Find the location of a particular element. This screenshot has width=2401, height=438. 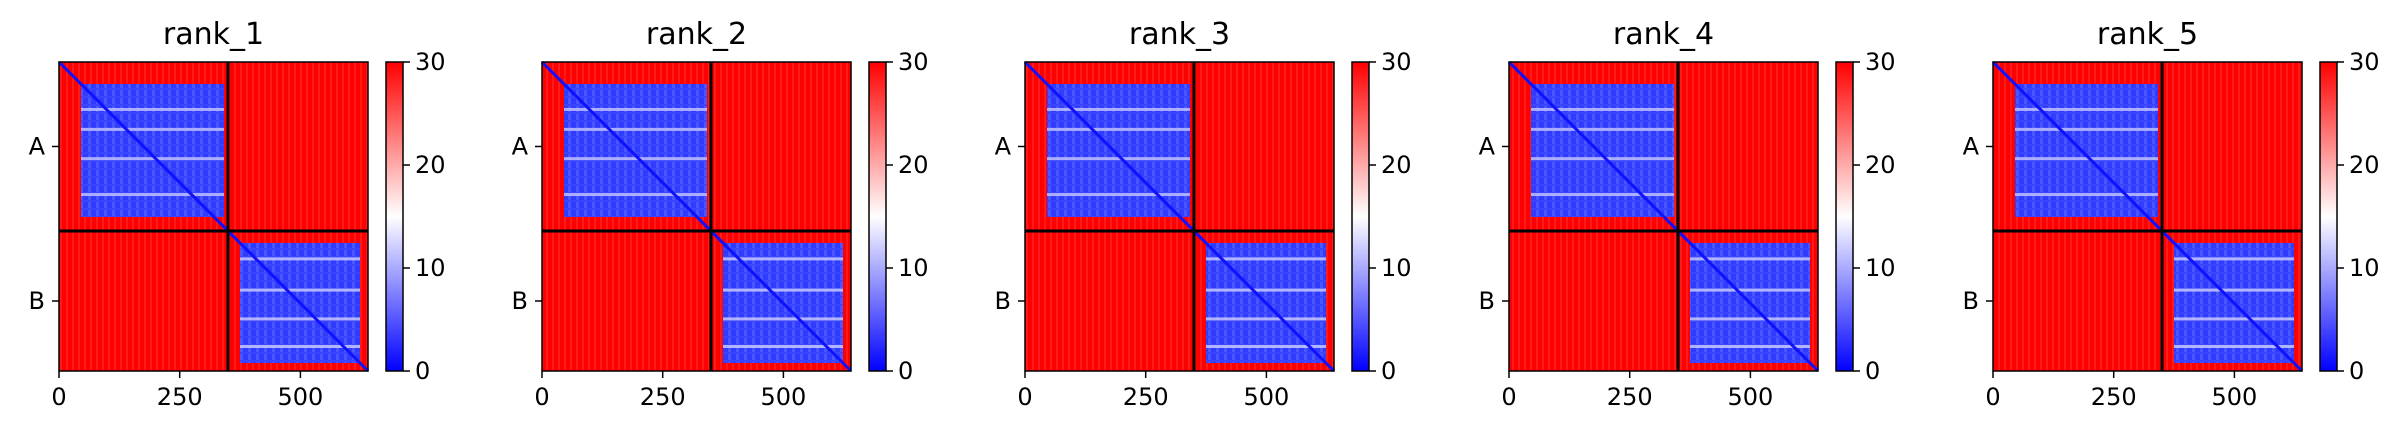

panel-title: rank_1 is located at coordinates (213, 34).